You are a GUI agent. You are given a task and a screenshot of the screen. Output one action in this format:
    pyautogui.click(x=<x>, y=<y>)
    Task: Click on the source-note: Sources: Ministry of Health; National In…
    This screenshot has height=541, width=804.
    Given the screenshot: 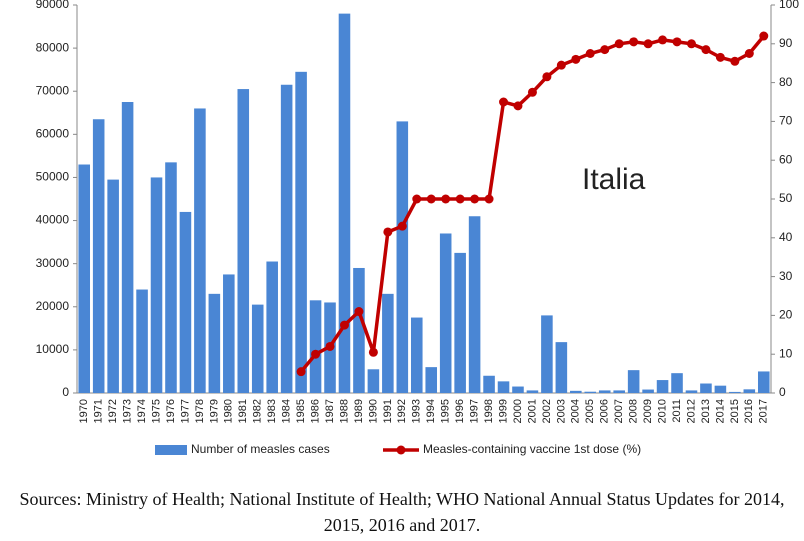 What is the action you would take?
    pyautogui.click(x=402, y=512)
    